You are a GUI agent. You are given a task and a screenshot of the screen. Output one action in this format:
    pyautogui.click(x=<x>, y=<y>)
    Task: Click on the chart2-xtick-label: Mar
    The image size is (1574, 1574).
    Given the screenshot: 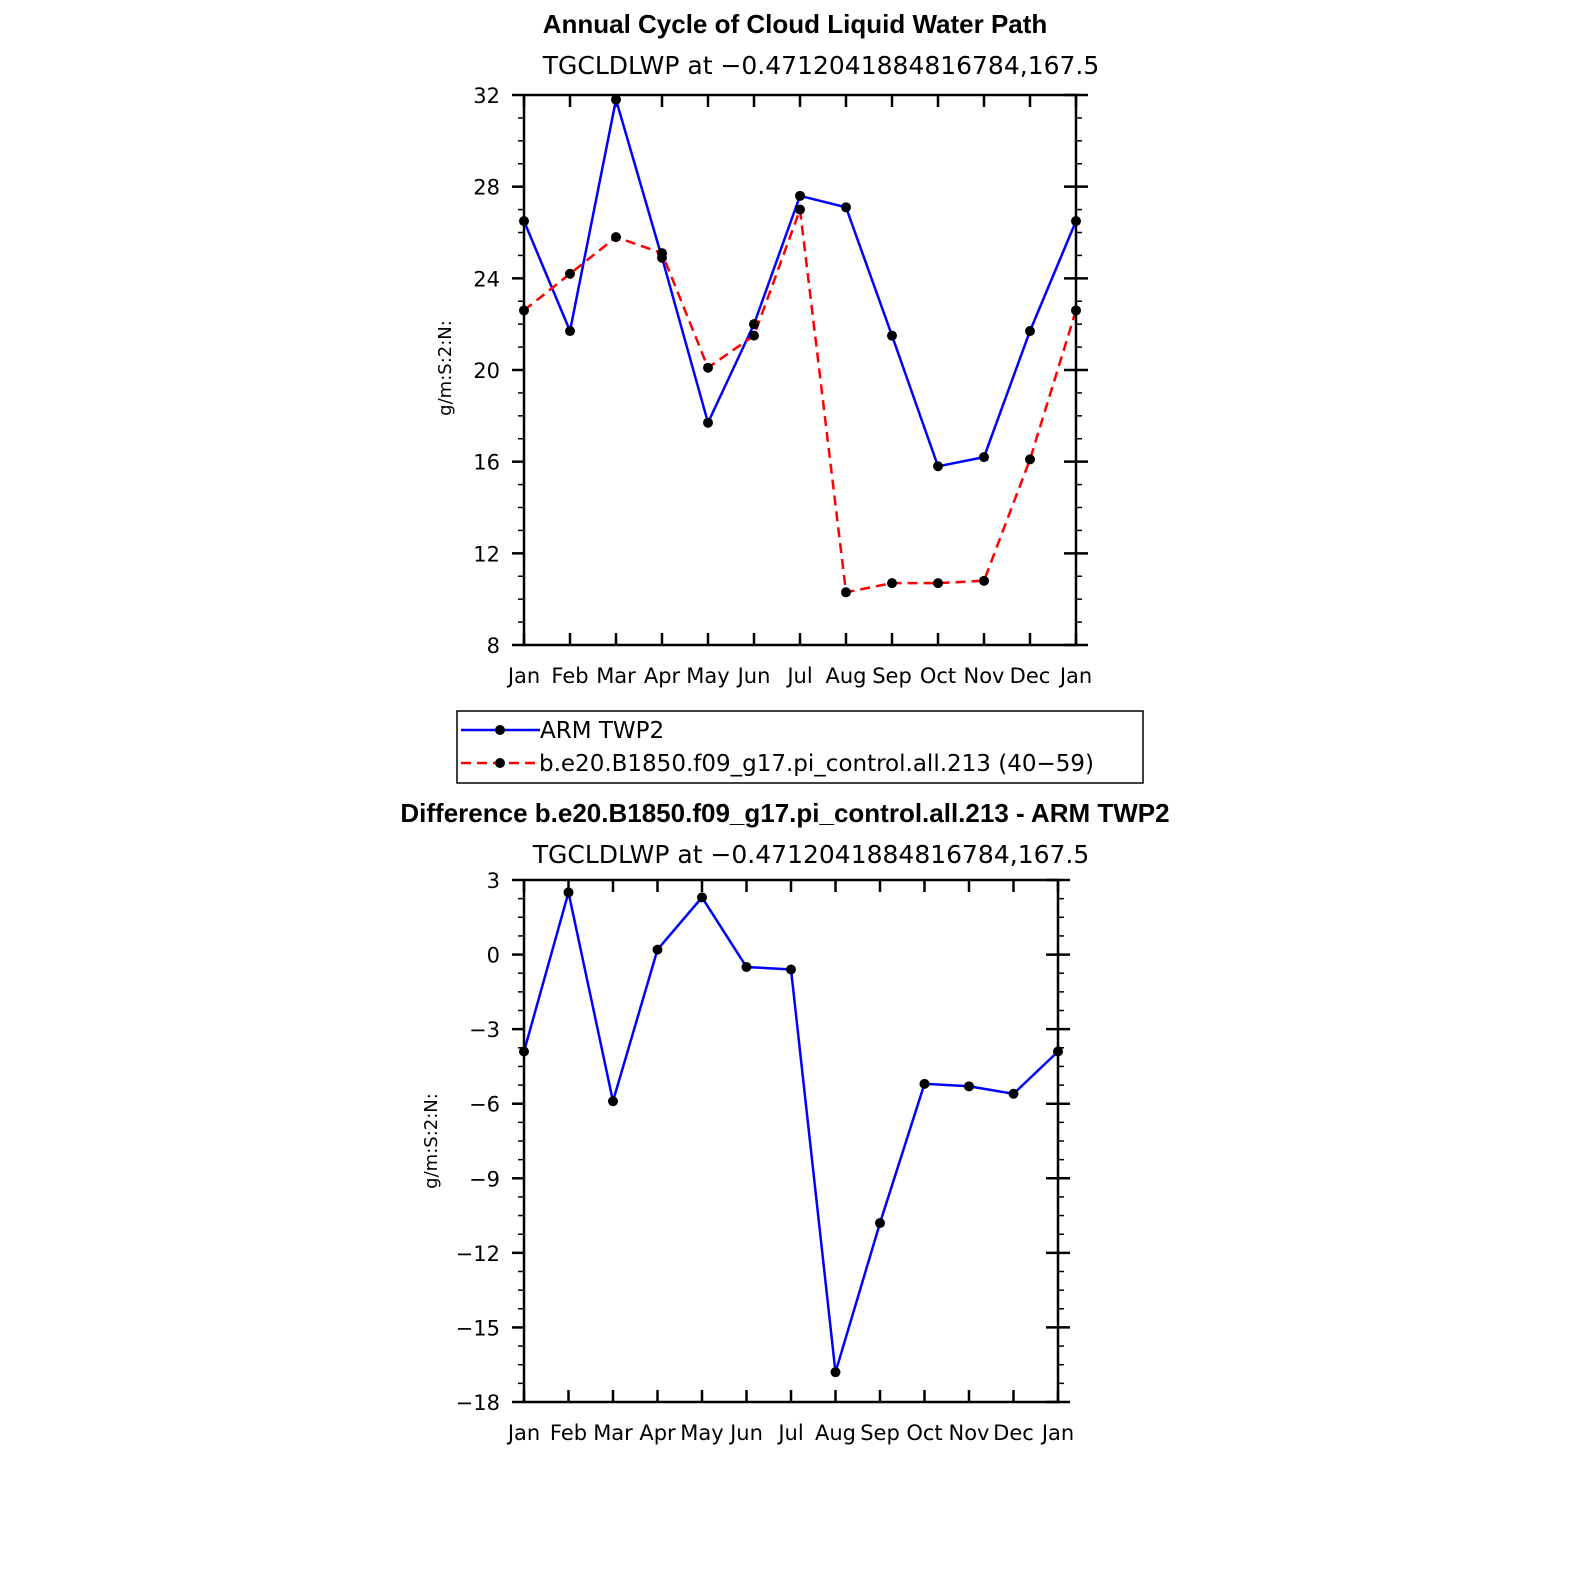 What is the action you would take?
    pyautogui.click(x=613, y=1433)
    